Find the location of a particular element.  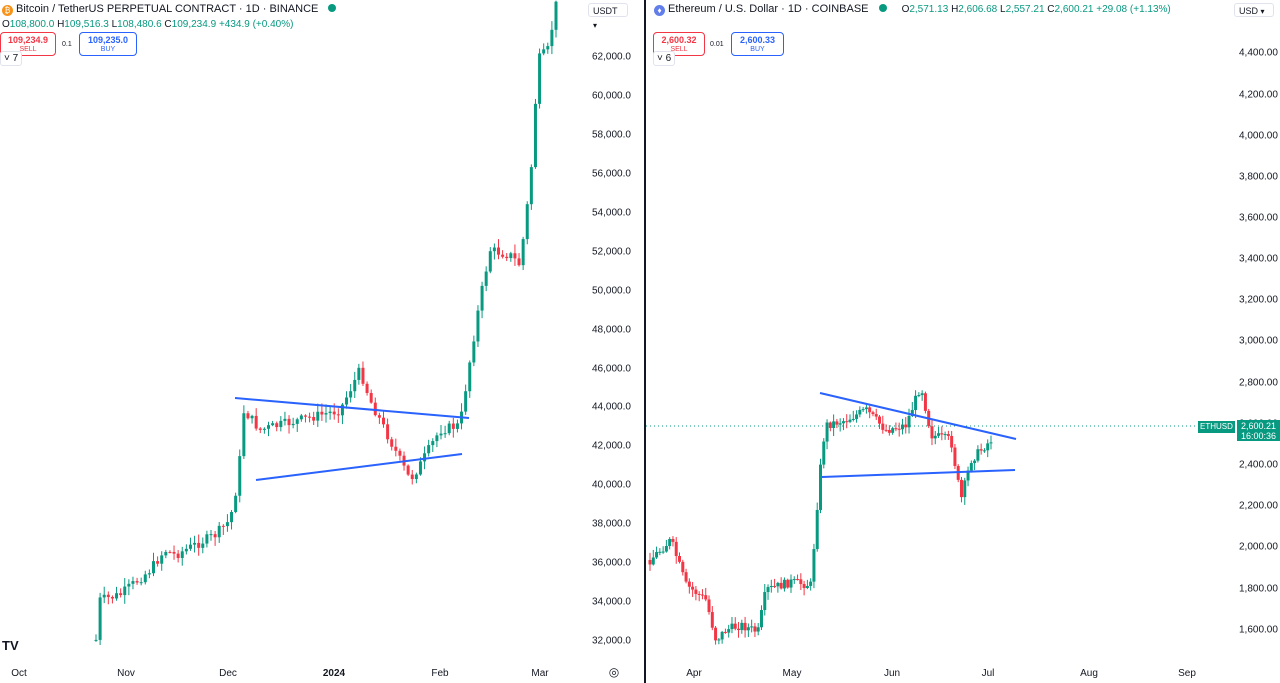

eth-time-axis-tick: Sep is located at coordinates (1187, 673).